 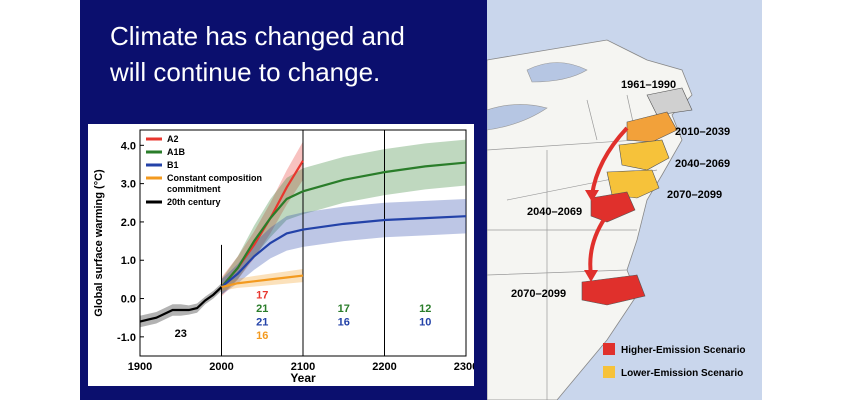 What do you see at coordinates (99, 243) in the screenshot?
I see `y-axis-label: Global surface warming (°C)` at bounding box center [99, 243].